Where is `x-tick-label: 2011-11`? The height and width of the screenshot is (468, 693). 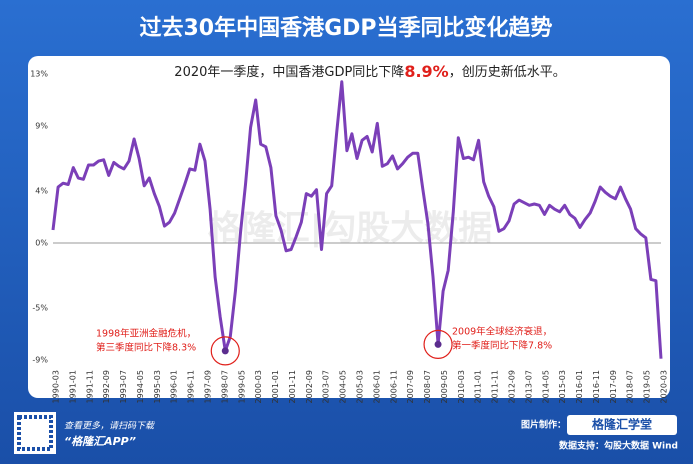
x-tick-label: 2011-11 is located at coordinates (495, 386).